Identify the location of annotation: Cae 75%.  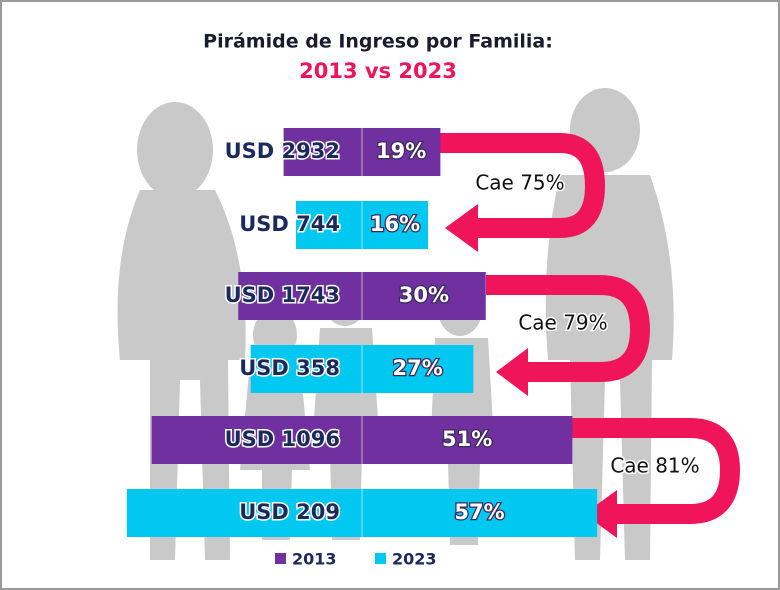
(519, 183).